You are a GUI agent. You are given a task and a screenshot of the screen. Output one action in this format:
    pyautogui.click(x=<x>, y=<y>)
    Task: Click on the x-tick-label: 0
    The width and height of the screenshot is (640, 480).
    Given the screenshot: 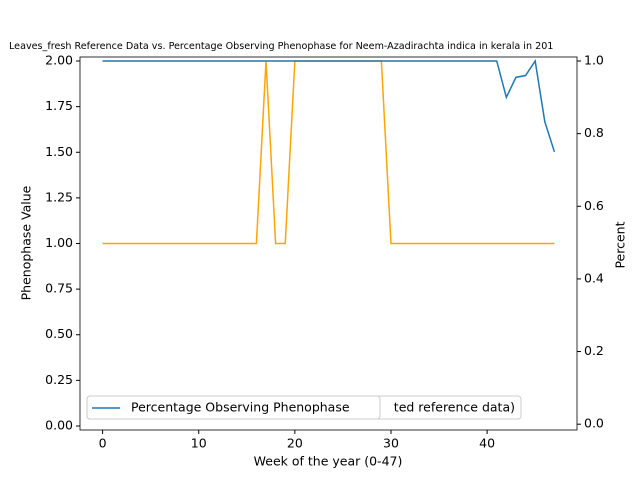 What is the action you would take?
    pyautogui.click(x=103, y=443)
    